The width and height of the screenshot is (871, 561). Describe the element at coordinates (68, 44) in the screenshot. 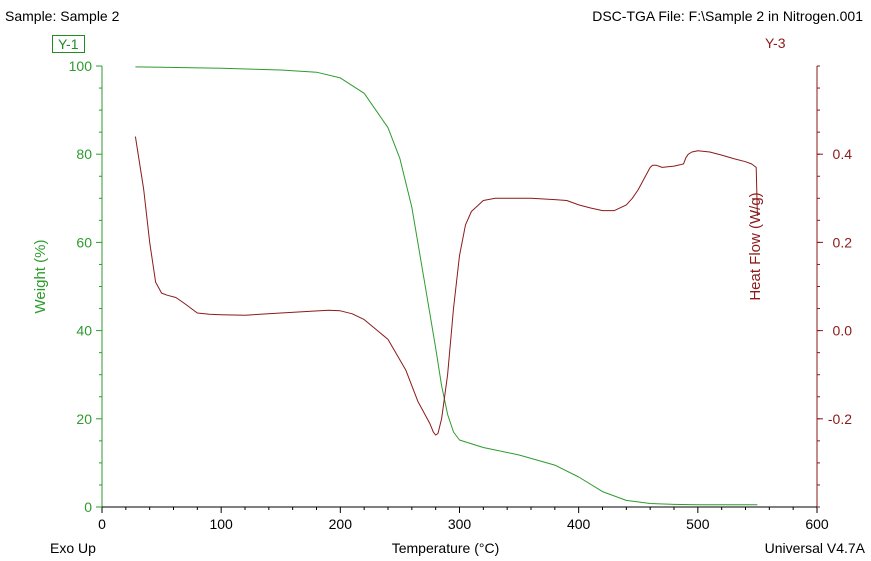

I see `y1-axis-tag: Y-1` at that location.